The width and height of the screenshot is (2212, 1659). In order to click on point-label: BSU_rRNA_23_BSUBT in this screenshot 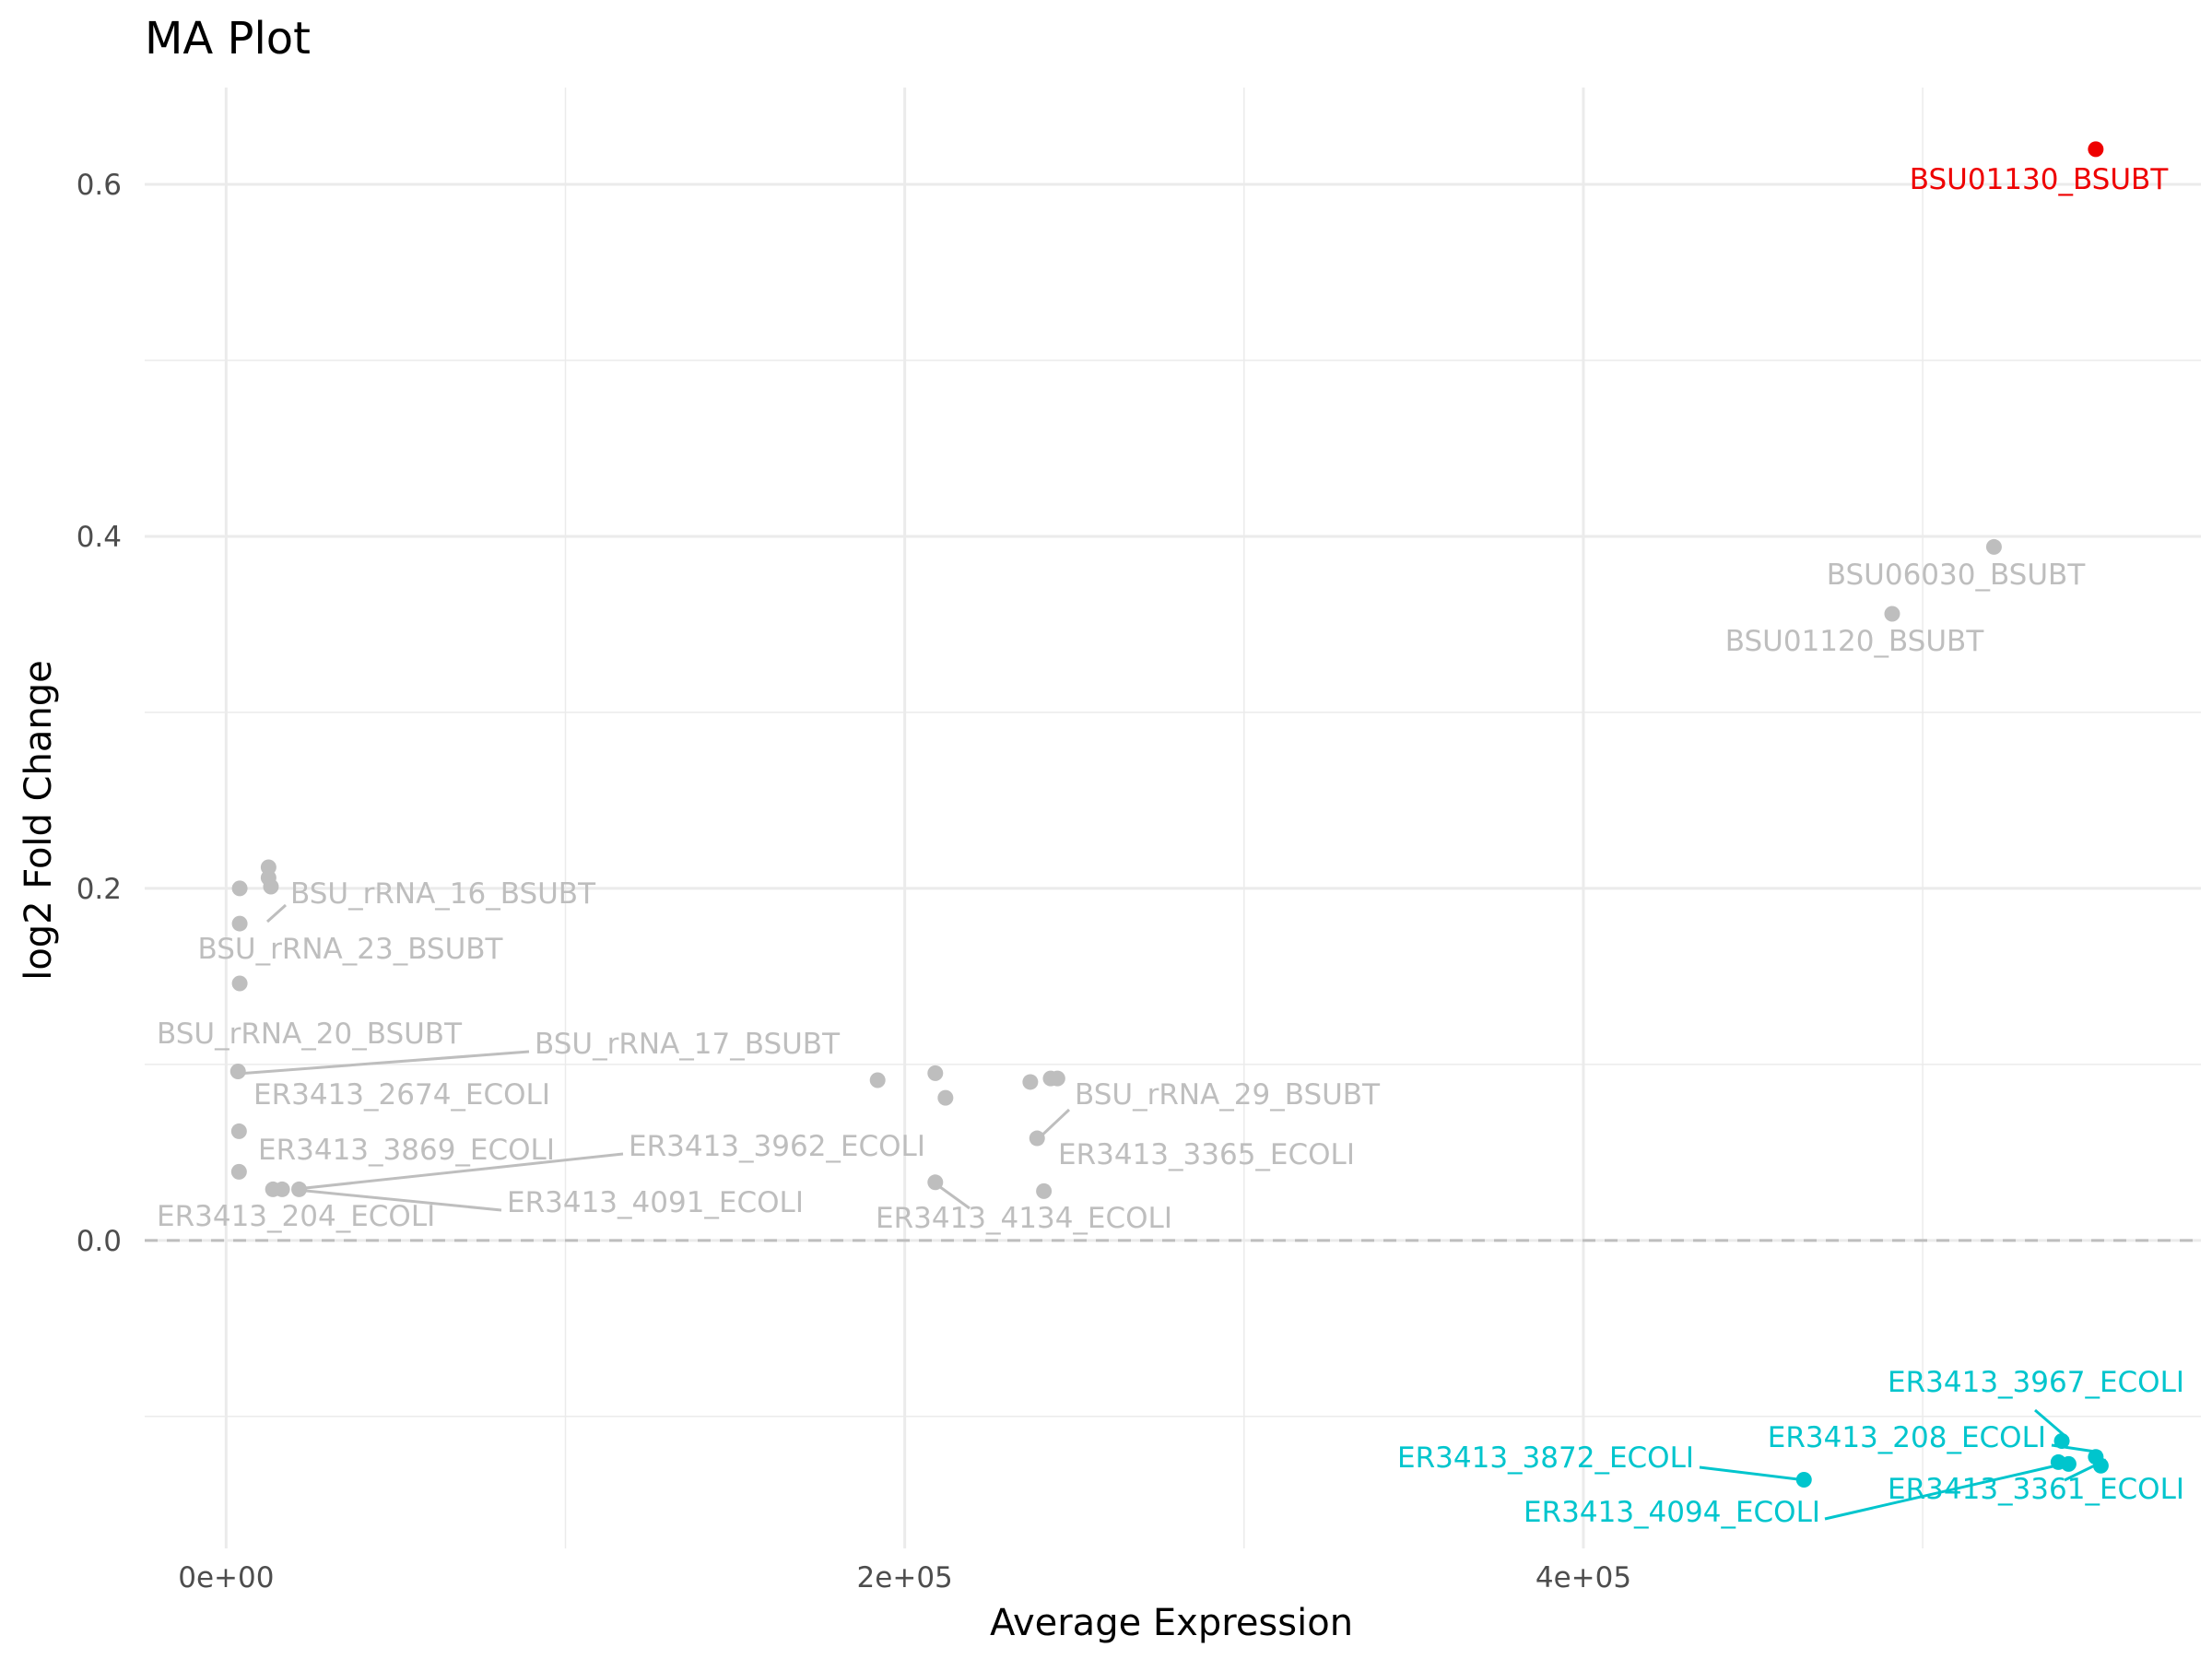, I will do `click(350, 949)`.